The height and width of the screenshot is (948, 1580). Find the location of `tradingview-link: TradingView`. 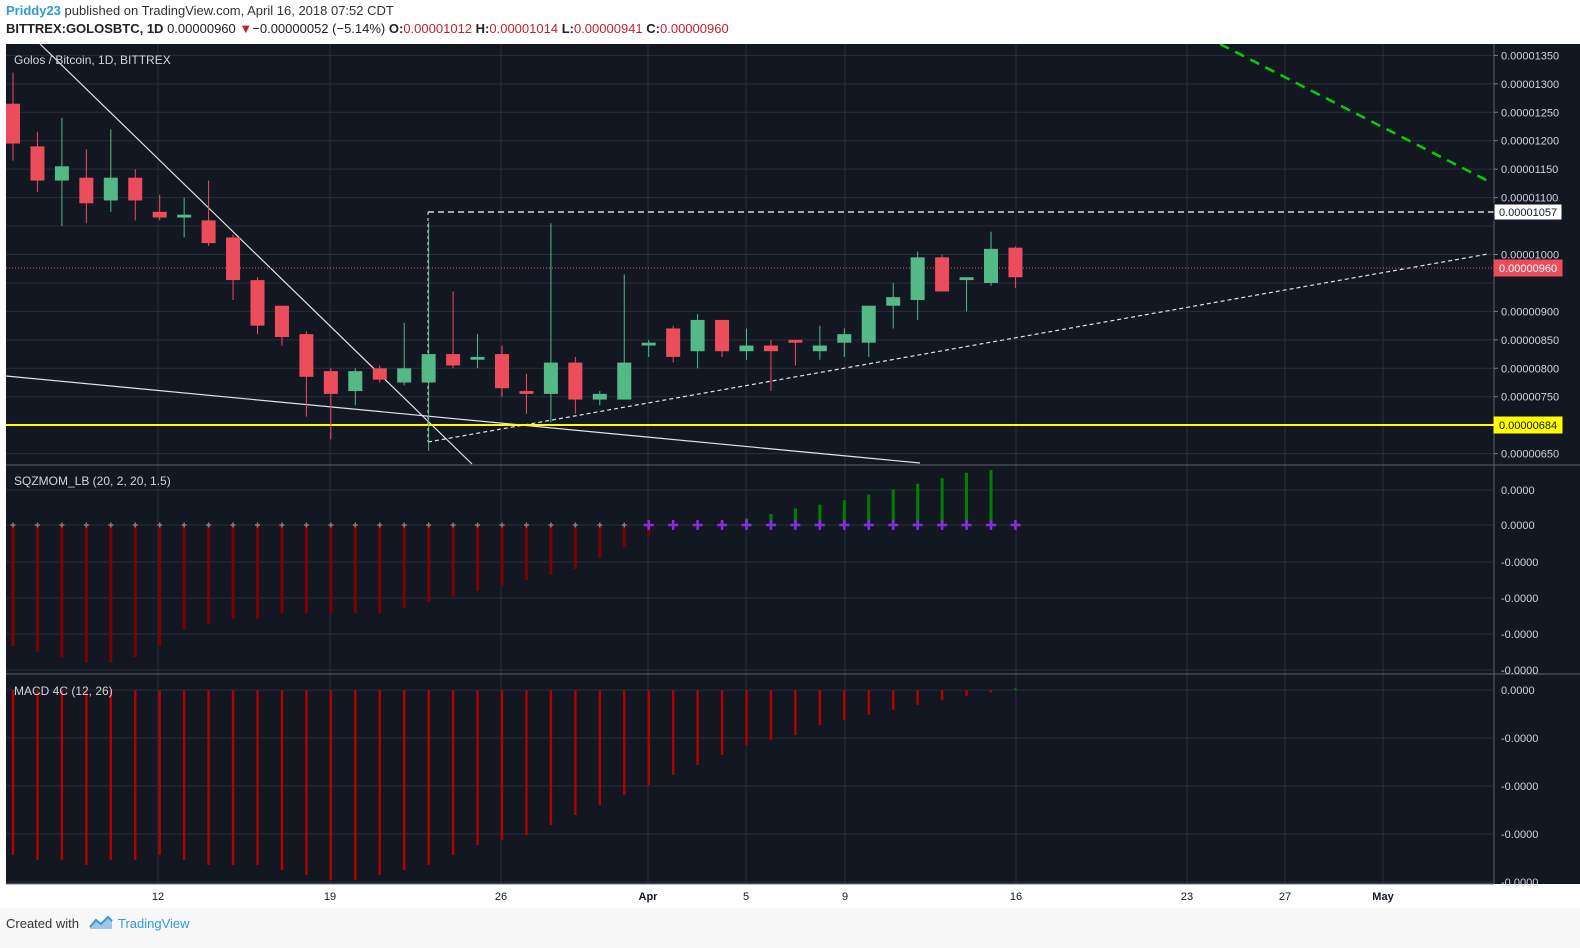

tradingview-link: TradingView is located at coordinates (154, 923).